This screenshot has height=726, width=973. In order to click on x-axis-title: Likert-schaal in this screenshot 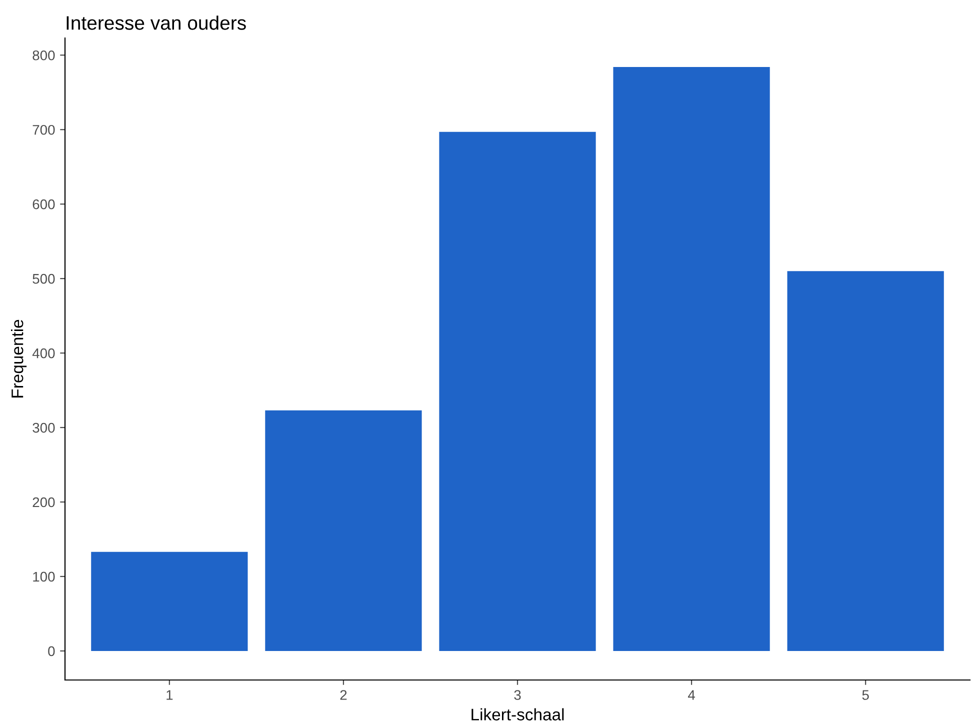, I will do `click(518, 714)`.